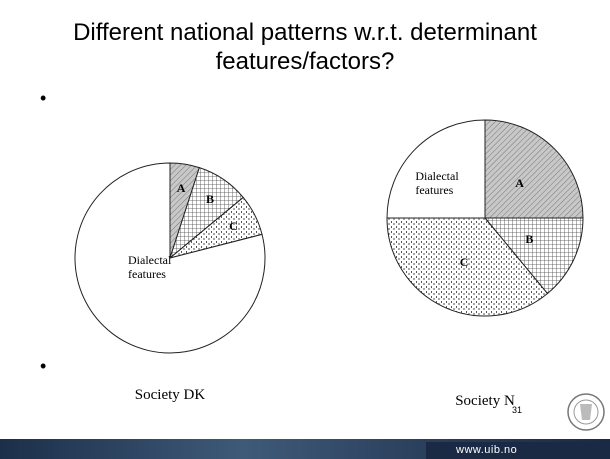 The width and height of the screenshot is (610, 459). What do you see at coordinates (518, 450) in the screenshot?
I see `footer-url: www.uib.no` at bounding box center [518, 450].